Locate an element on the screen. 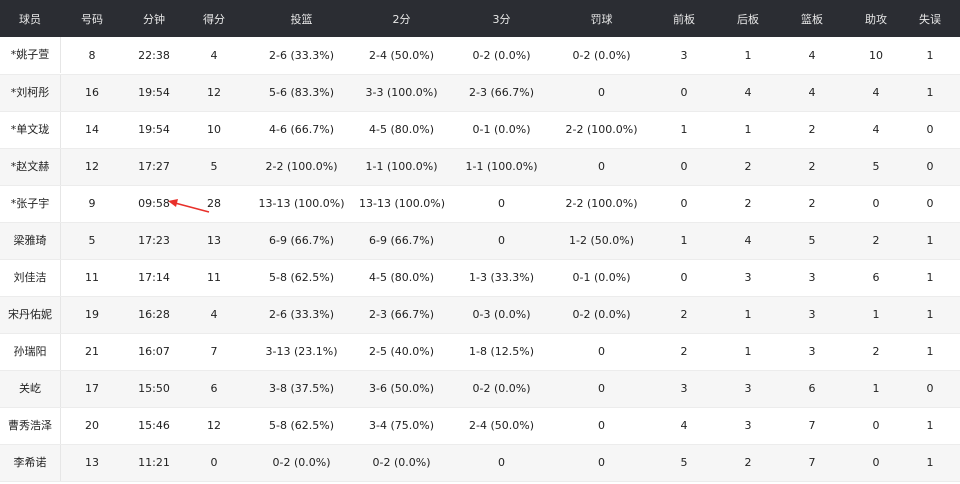 The width and height of the screenshot is (960, 484). column-header-two-pointers: 2分 is located at coordinates (401, 19).